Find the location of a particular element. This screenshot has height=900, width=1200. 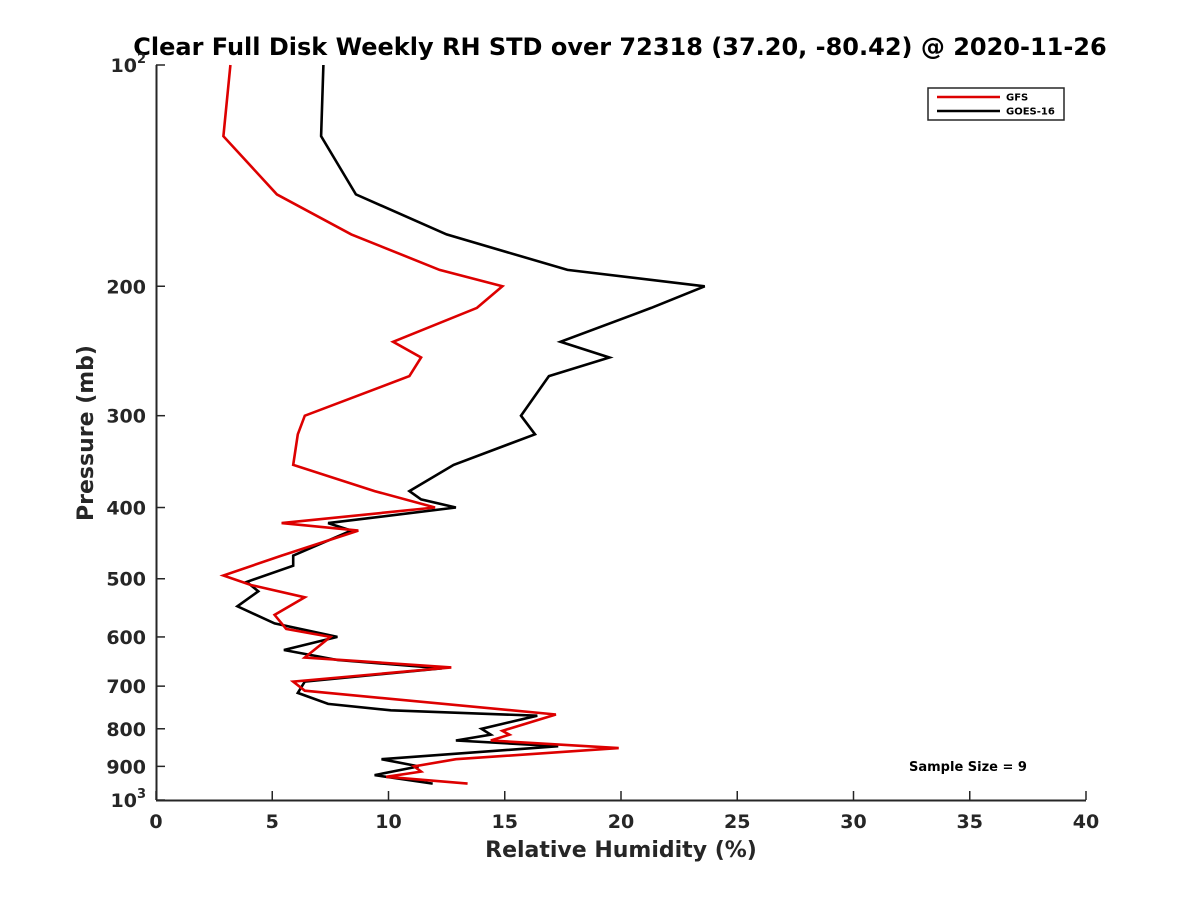

y-tick-label-base: 700 is located at coordinates (126, 687).